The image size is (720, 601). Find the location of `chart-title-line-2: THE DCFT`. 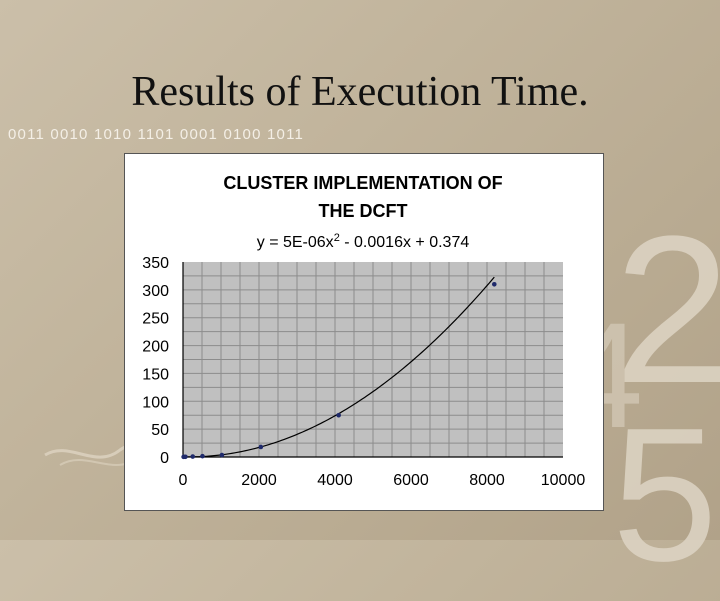

chart-title-line-2: THE DCFT is located at coordinates (363, 211).